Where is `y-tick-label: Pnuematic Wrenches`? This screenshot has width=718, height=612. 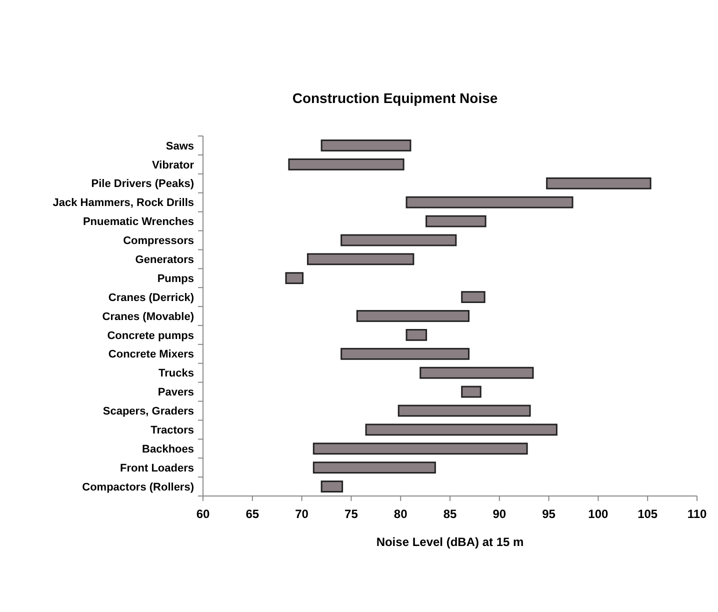 y-tick-label: Pnuematic Wrenches is located at coordinates (138, 222).